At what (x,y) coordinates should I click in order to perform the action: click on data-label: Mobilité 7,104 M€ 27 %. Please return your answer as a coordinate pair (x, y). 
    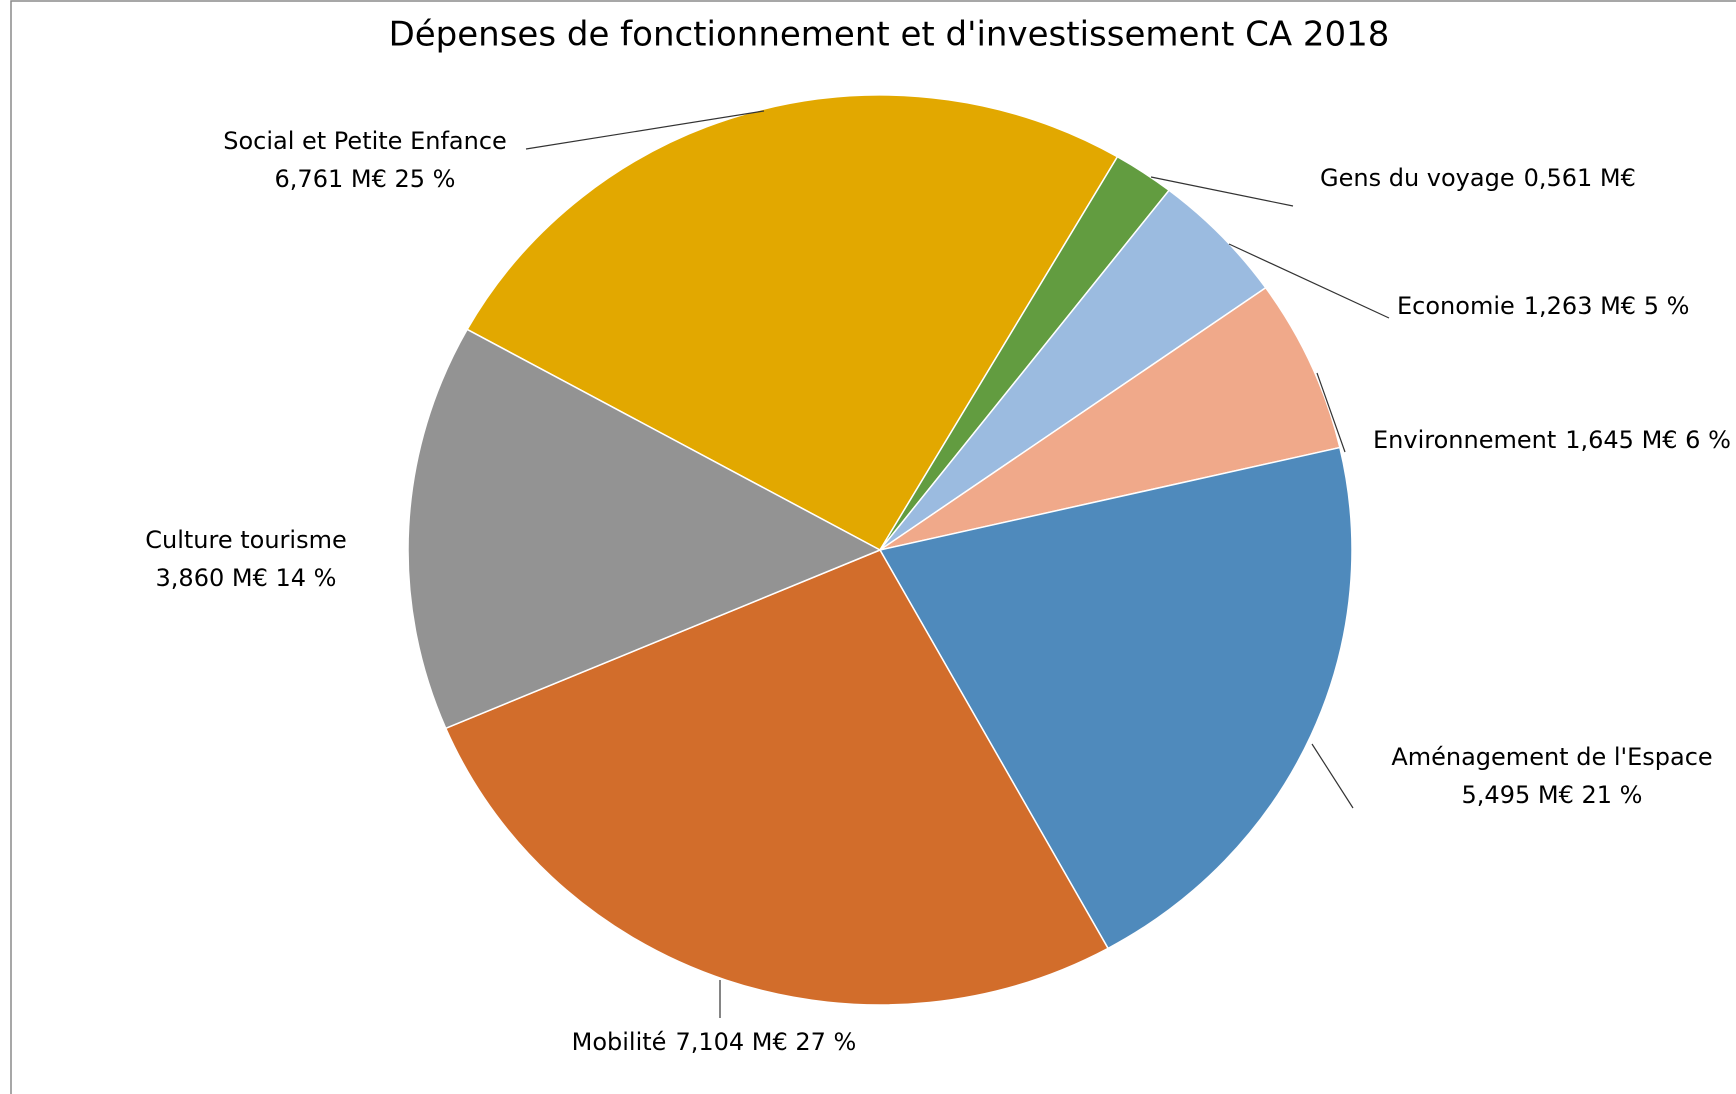
    Looking at the image, I should click on (714, 1042).